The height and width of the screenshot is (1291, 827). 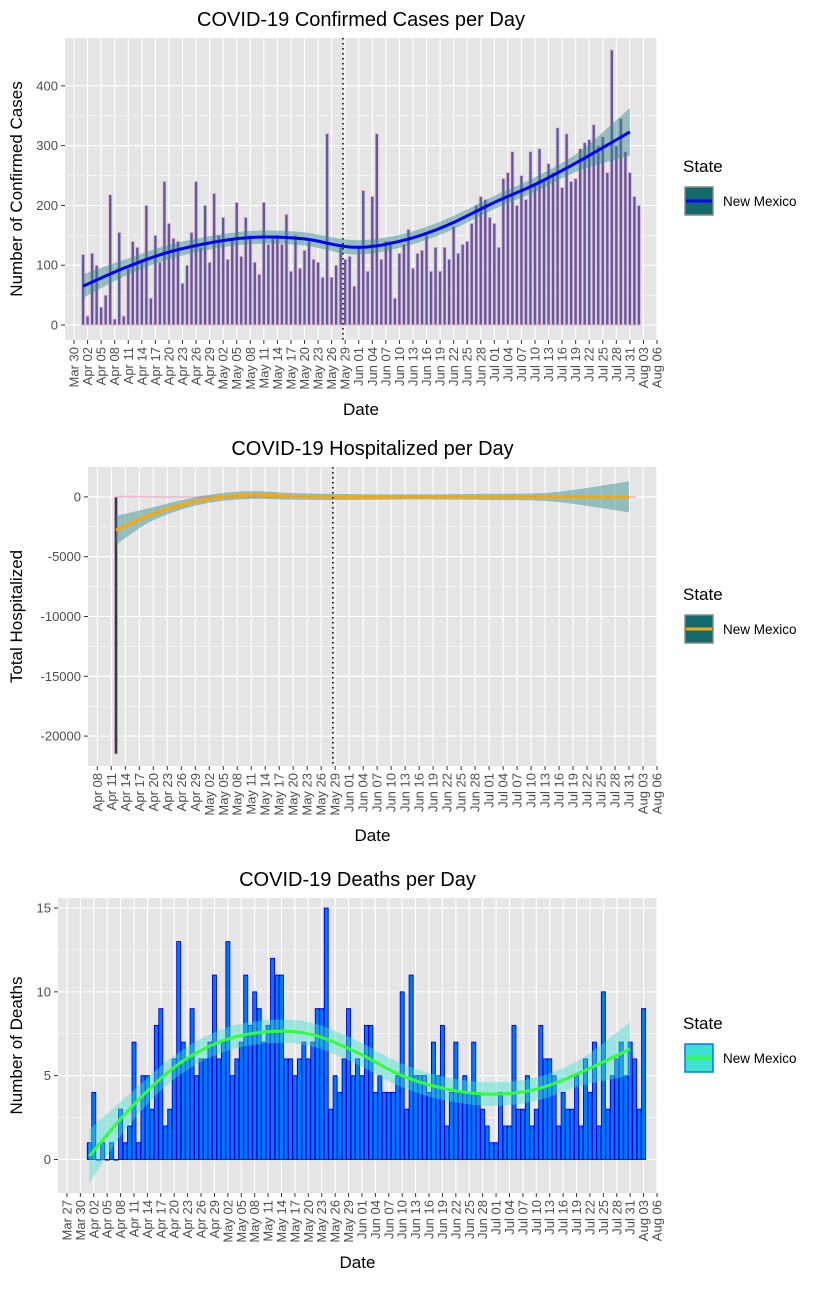 What do you see at coordinates (373, 835) in the screenshot?
I see `x-axis-label: Date` at bounding box center [373, 835].